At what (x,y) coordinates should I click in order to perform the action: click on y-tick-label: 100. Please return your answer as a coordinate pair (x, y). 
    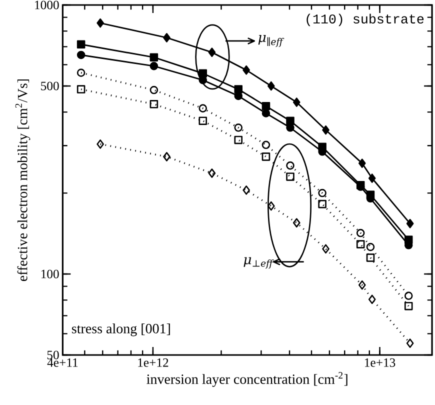
    Looking at the image, I should click on (50, 274).